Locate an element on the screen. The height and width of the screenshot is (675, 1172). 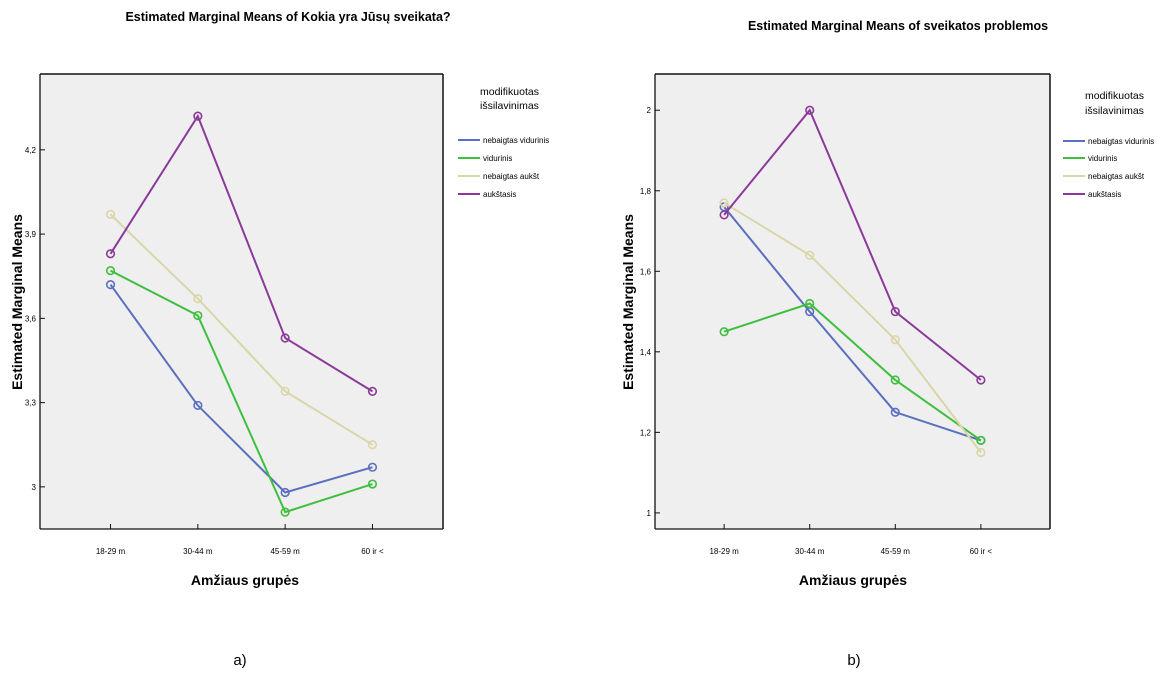
y-tick-label: 3,6 is located at coordinates (31, 318).